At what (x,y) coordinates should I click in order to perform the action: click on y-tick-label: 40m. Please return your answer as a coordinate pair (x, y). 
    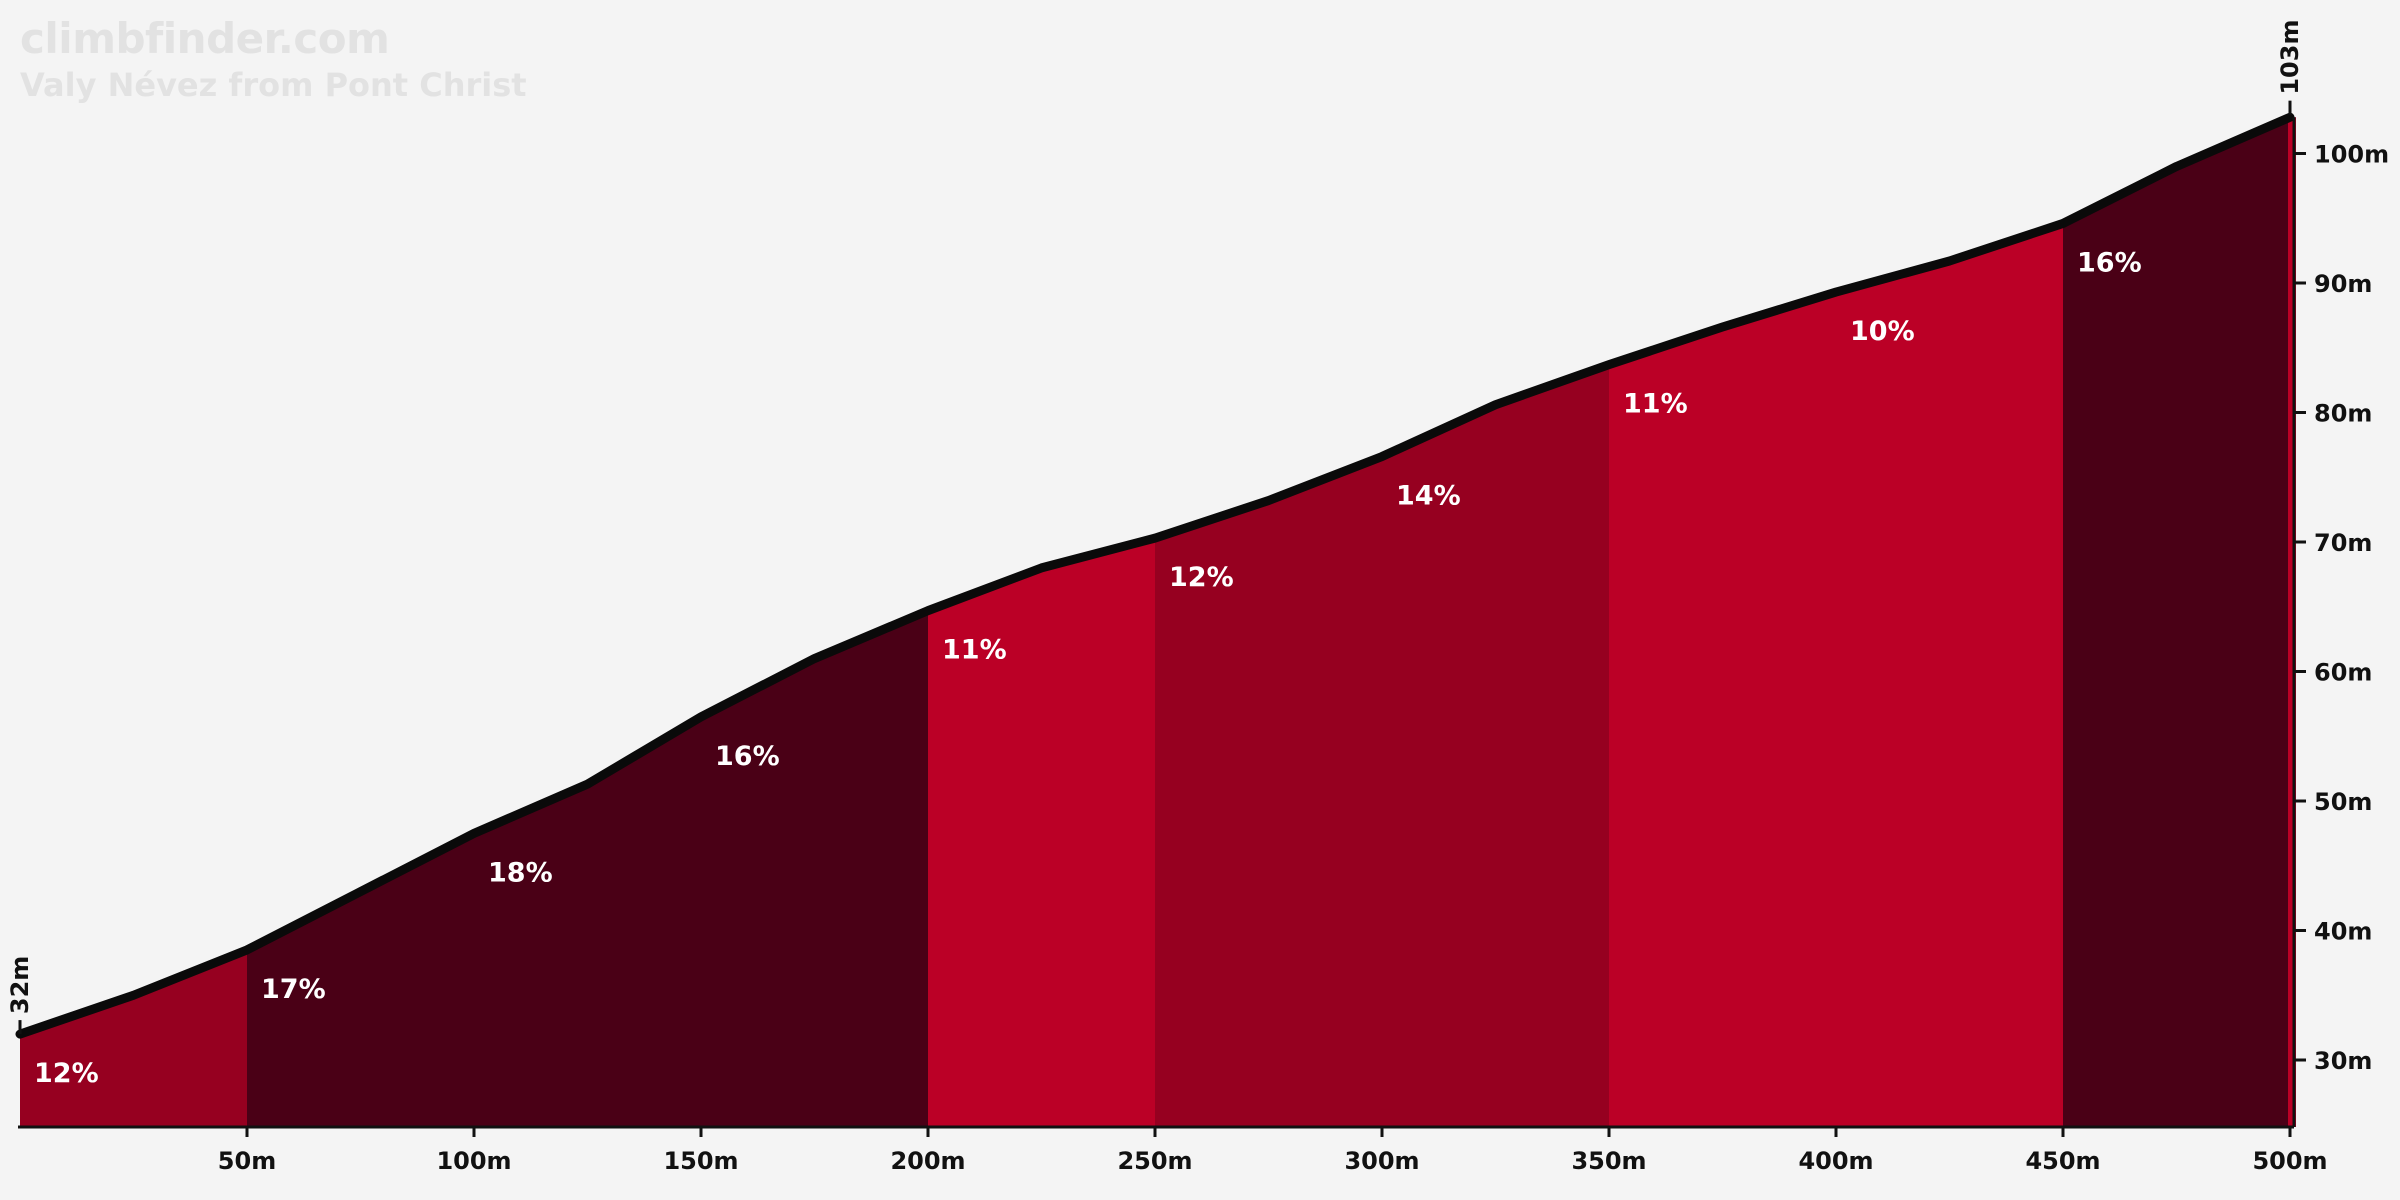
    Looking at the image, I should click on (2343, 932).